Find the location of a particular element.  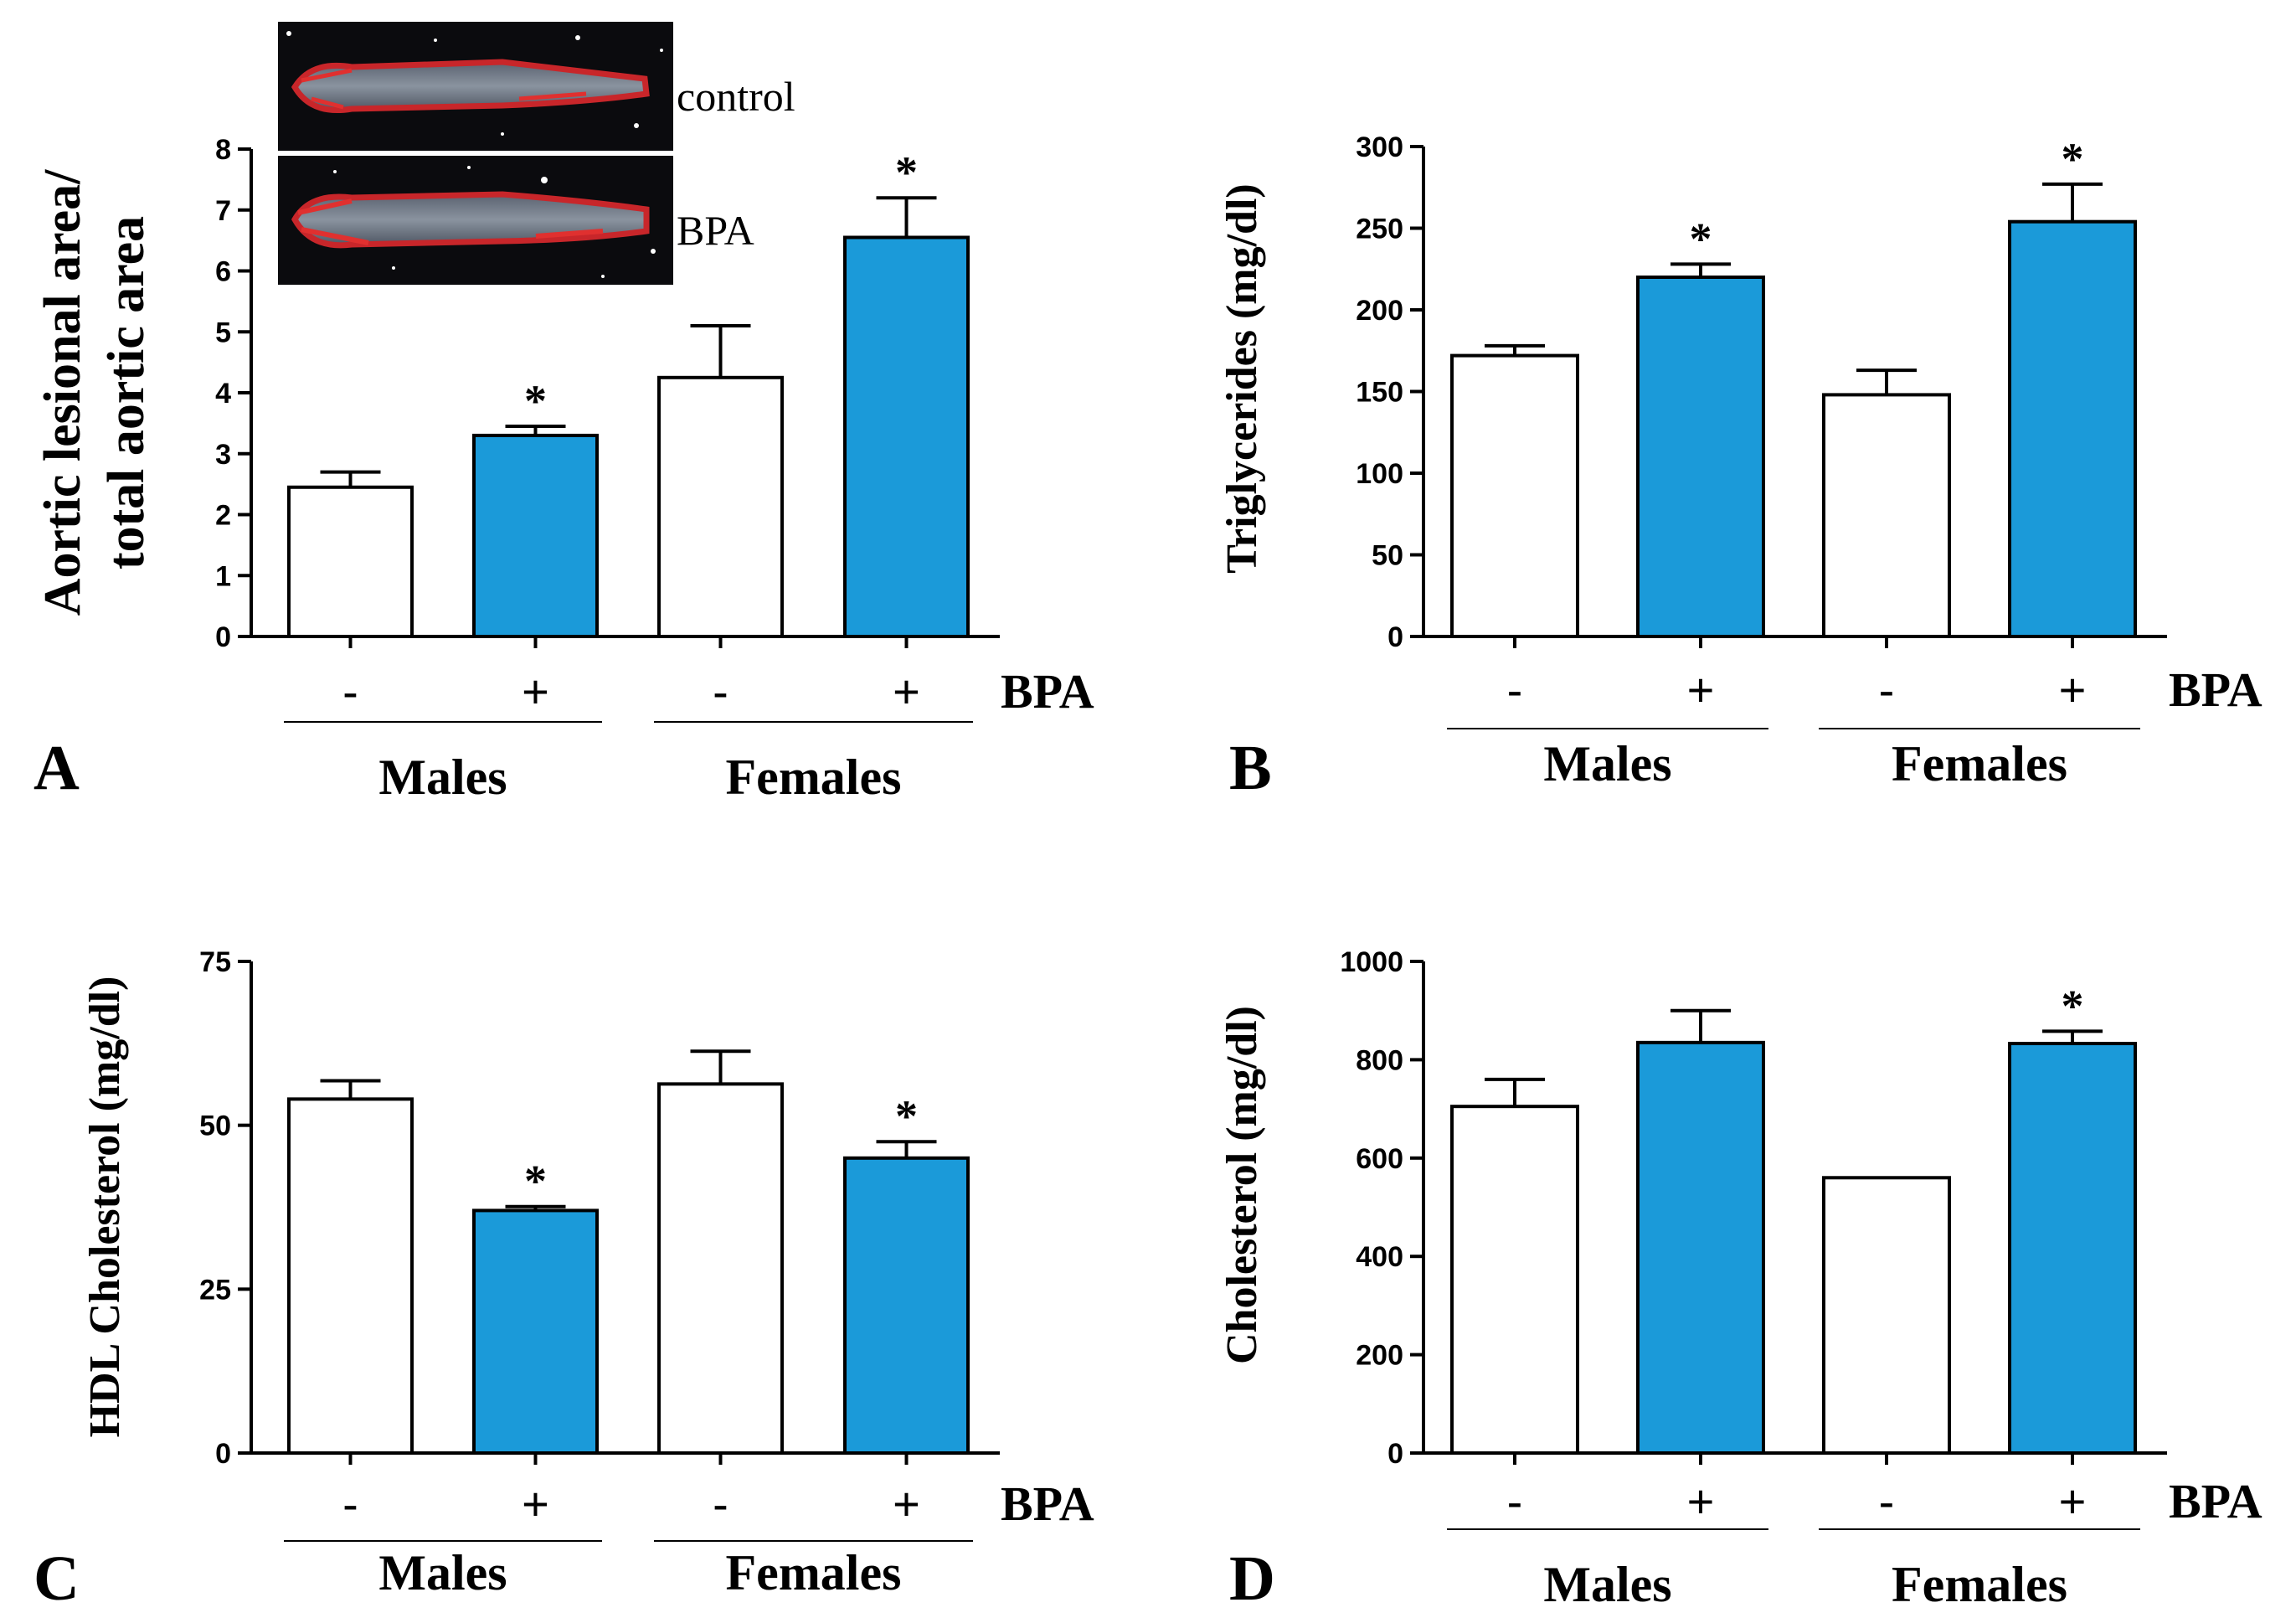

y-tick-label-a: 4 is located at coordinates (223, 394).